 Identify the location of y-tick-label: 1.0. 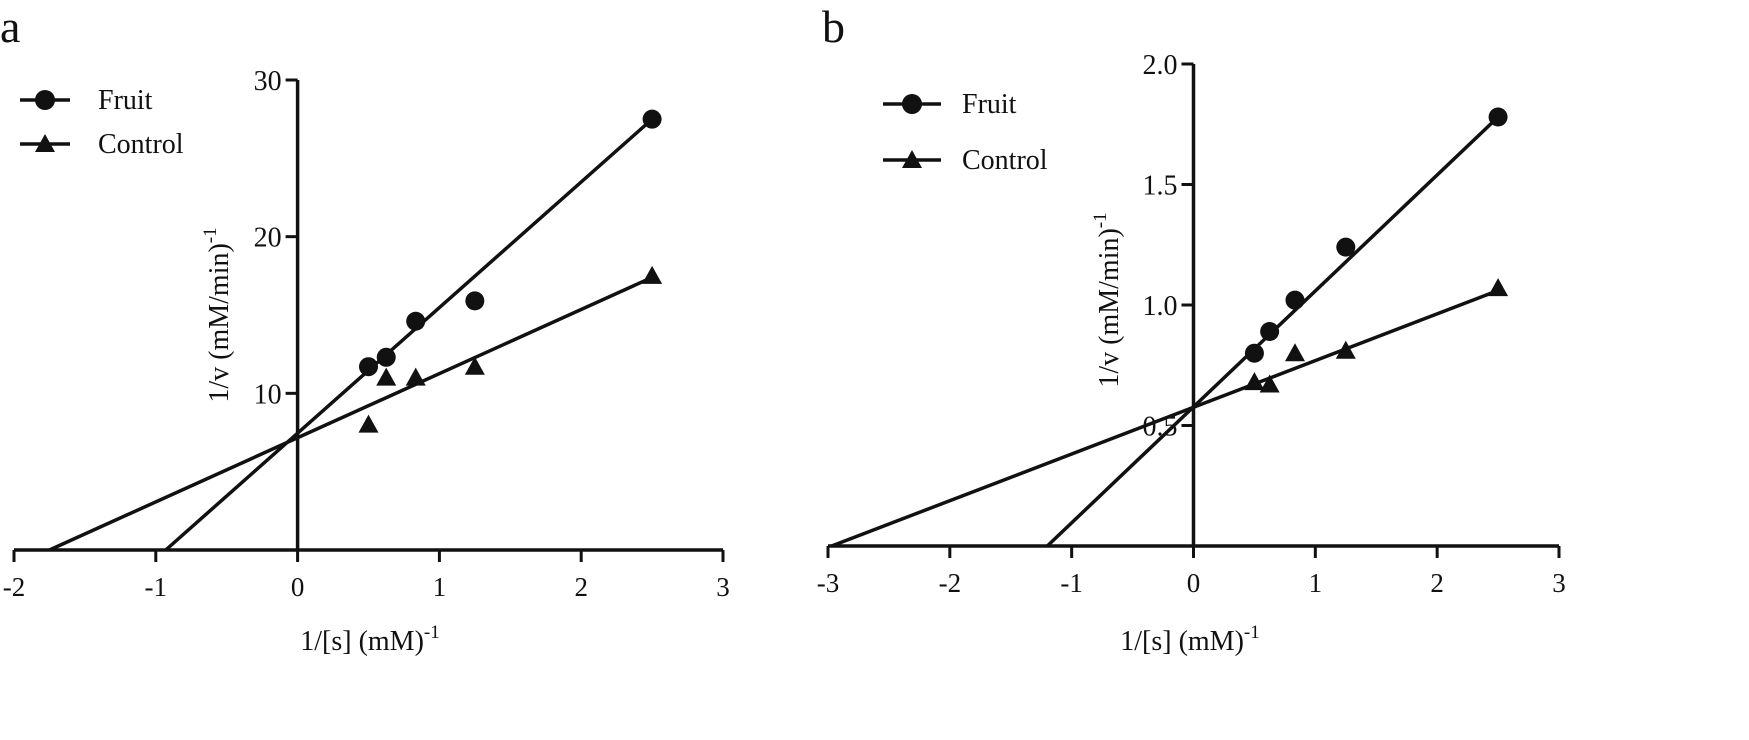
(1160, 306).